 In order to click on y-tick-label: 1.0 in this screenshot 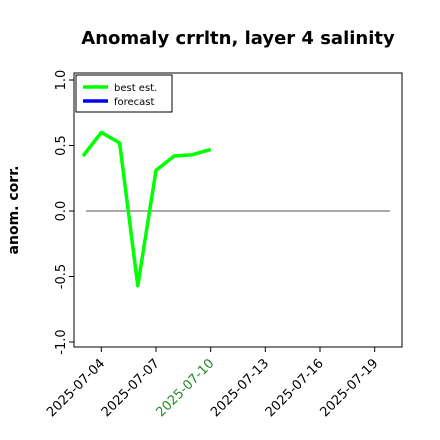, I will do `click(61, 80)`.